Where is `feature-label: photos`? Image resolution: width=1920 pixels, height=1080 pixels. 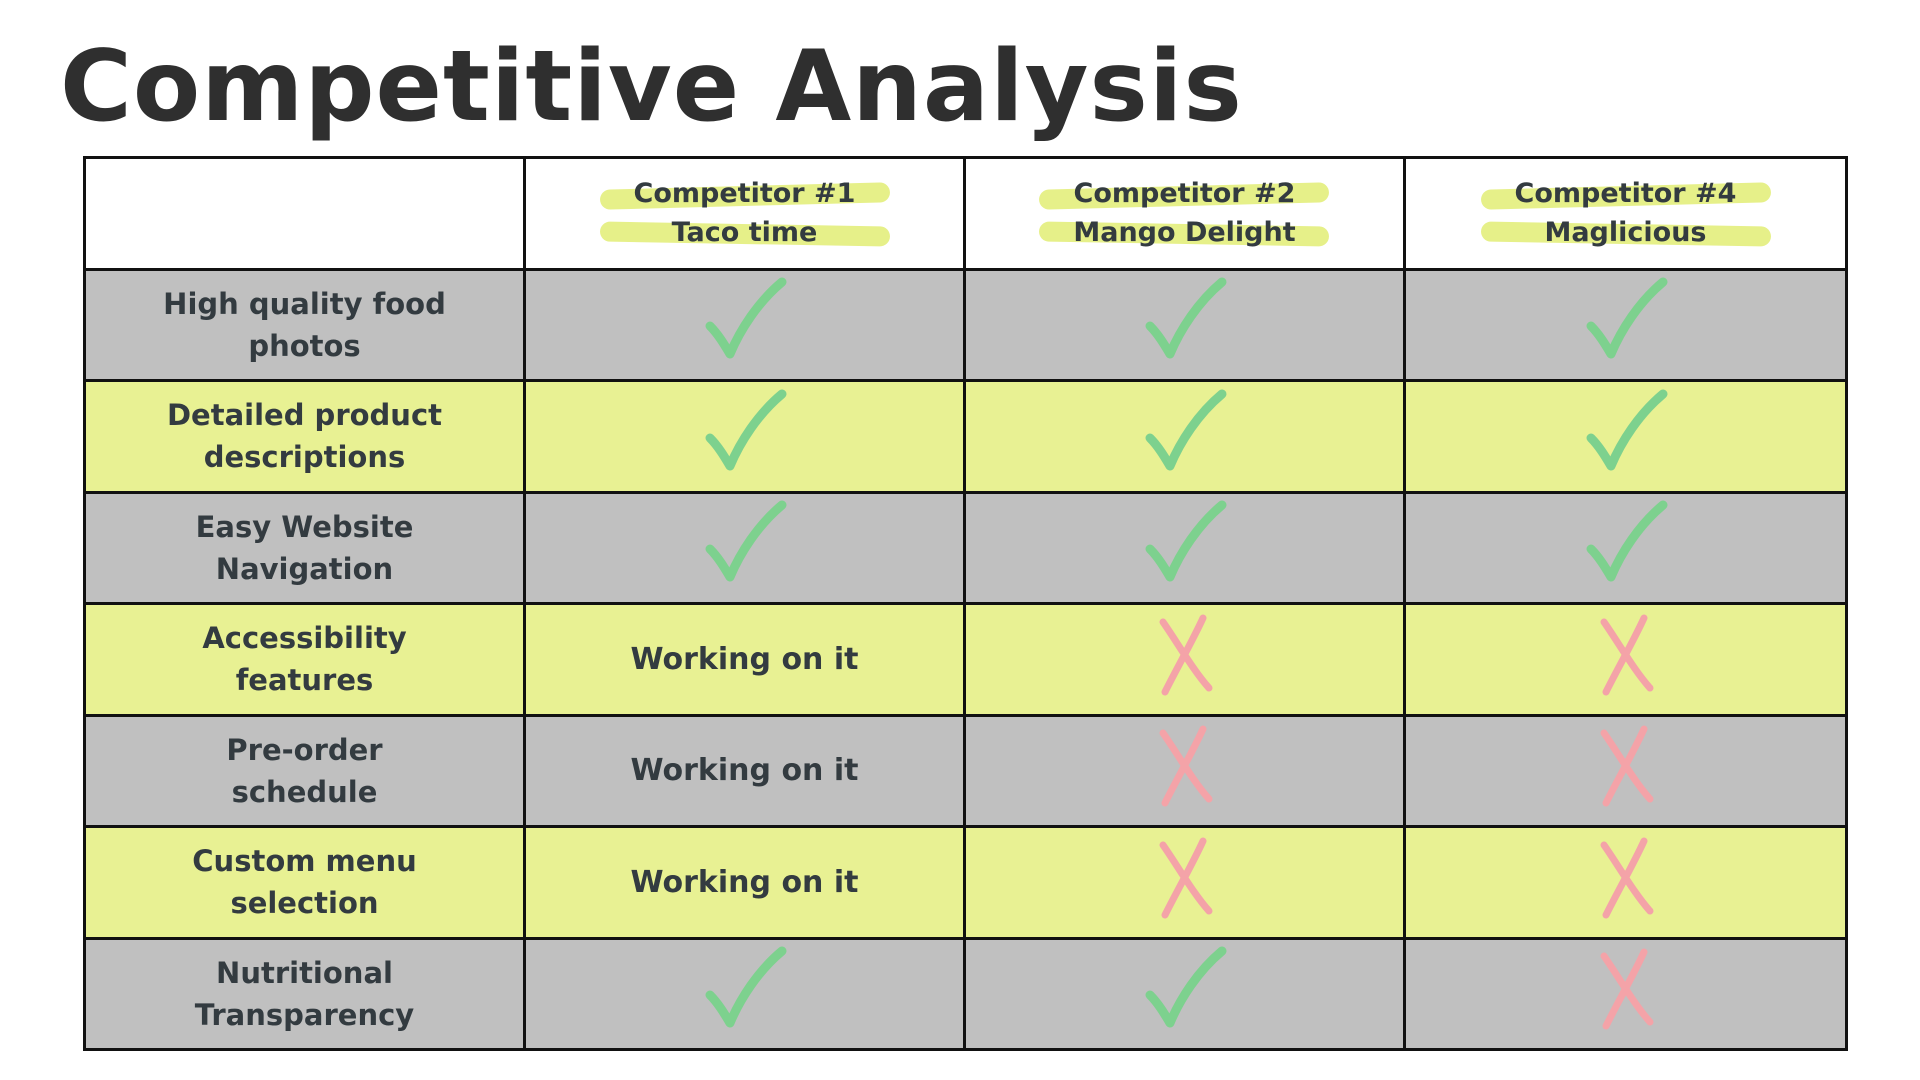
feature-label: photos is located at coordinates (304, 345).